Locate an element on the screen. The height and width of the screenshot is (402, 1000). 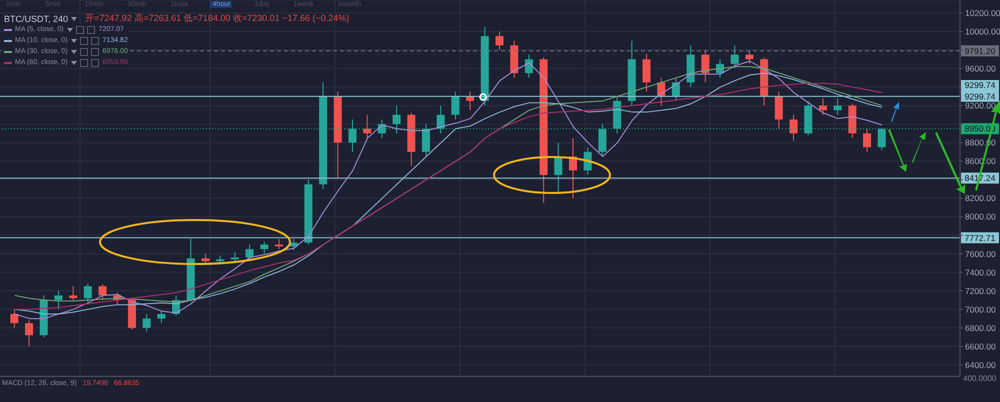
y-tick-label: 7600.00 is located at coordinates (980, 253).